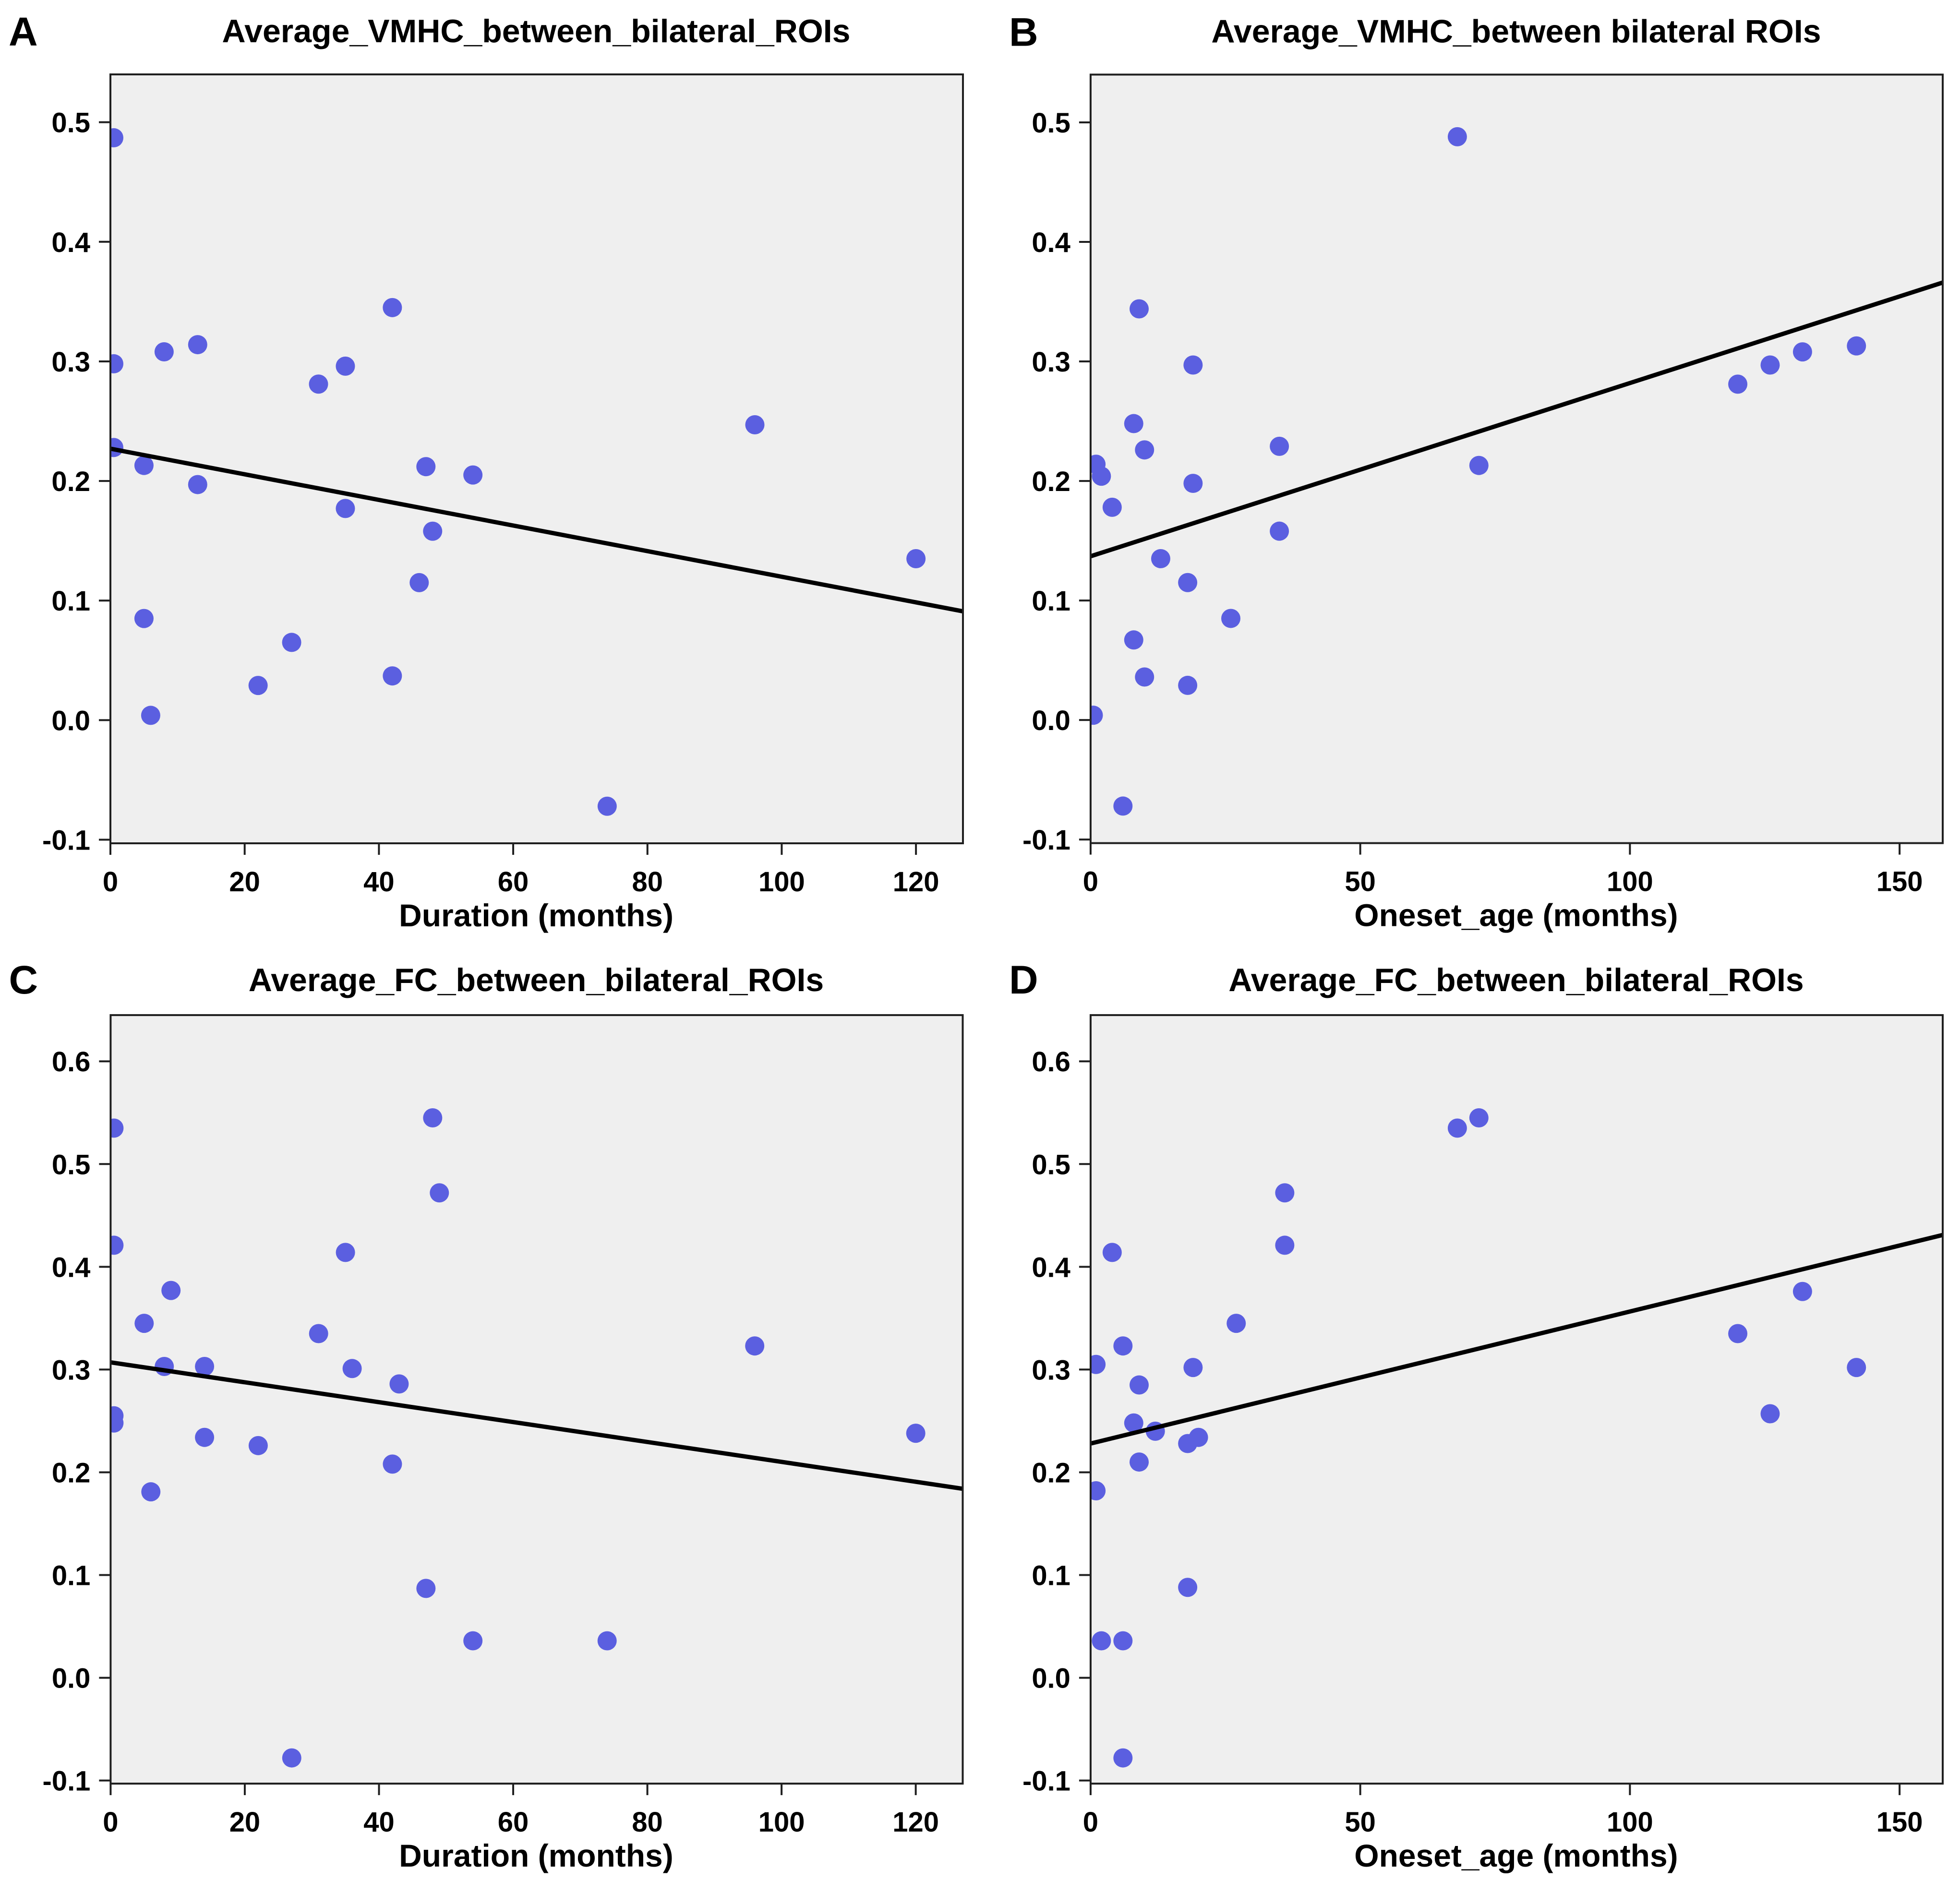 This screenshot has width=1960, height=1881. Describe the element at coordinates (647, 882) in the screenshot. I see `x-tick-label: 80` at that location.